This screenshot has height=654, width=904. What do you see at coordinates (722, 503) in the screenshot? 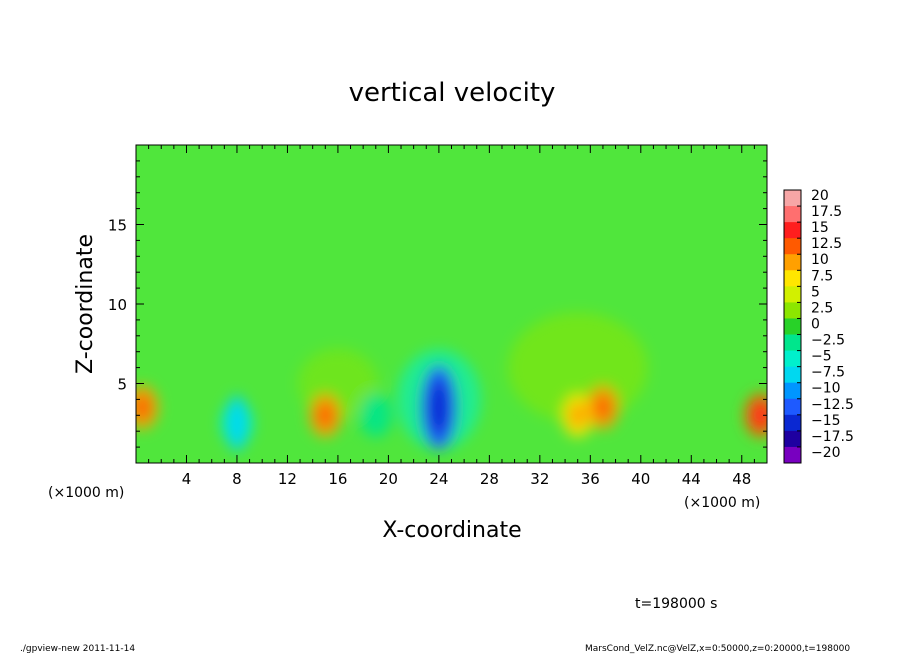
I see `x-unit-label-right: (×1000 m)` at bounding box center [722, 503].